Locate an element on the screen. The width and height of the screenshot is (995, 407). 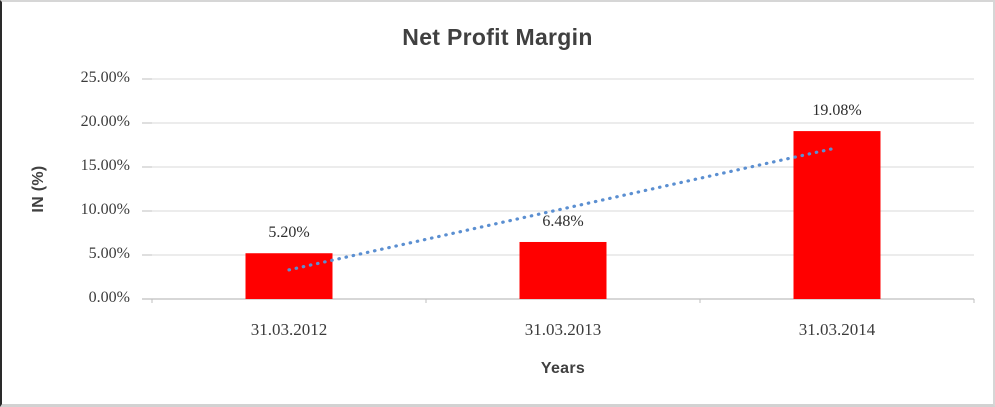
x-axis-title: Years is located at coordinates (563, 368).